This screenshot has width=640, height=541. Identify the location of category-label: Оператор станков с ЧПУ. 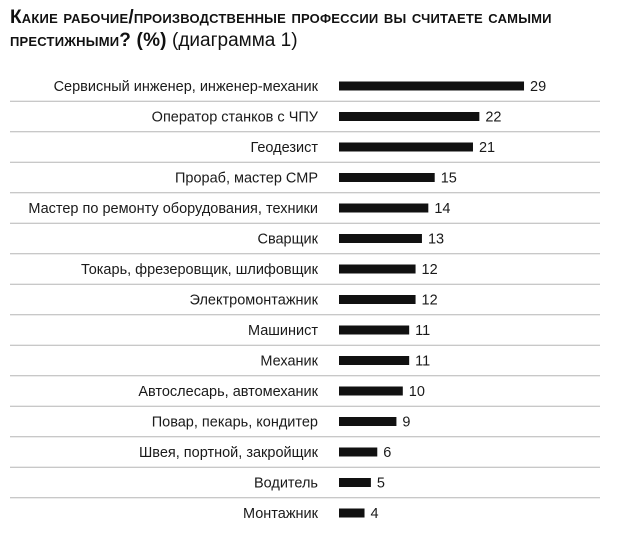
(235, 118).